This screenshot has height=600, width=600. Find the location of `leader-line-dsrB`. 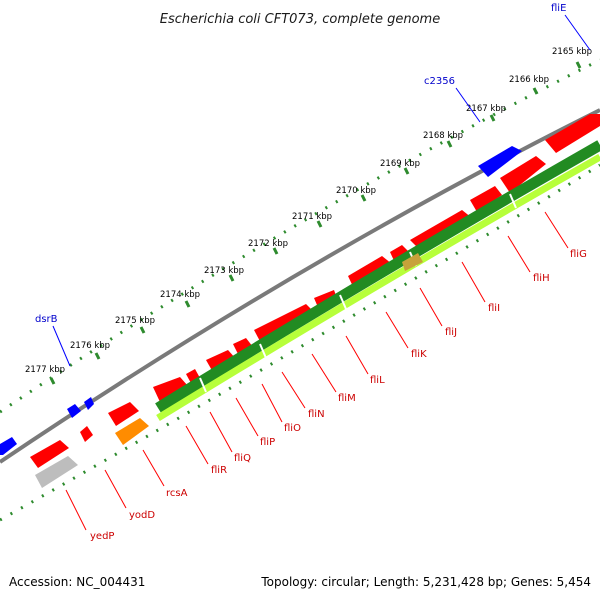

leader-line-dsrB is located at coordinates (61, 346).